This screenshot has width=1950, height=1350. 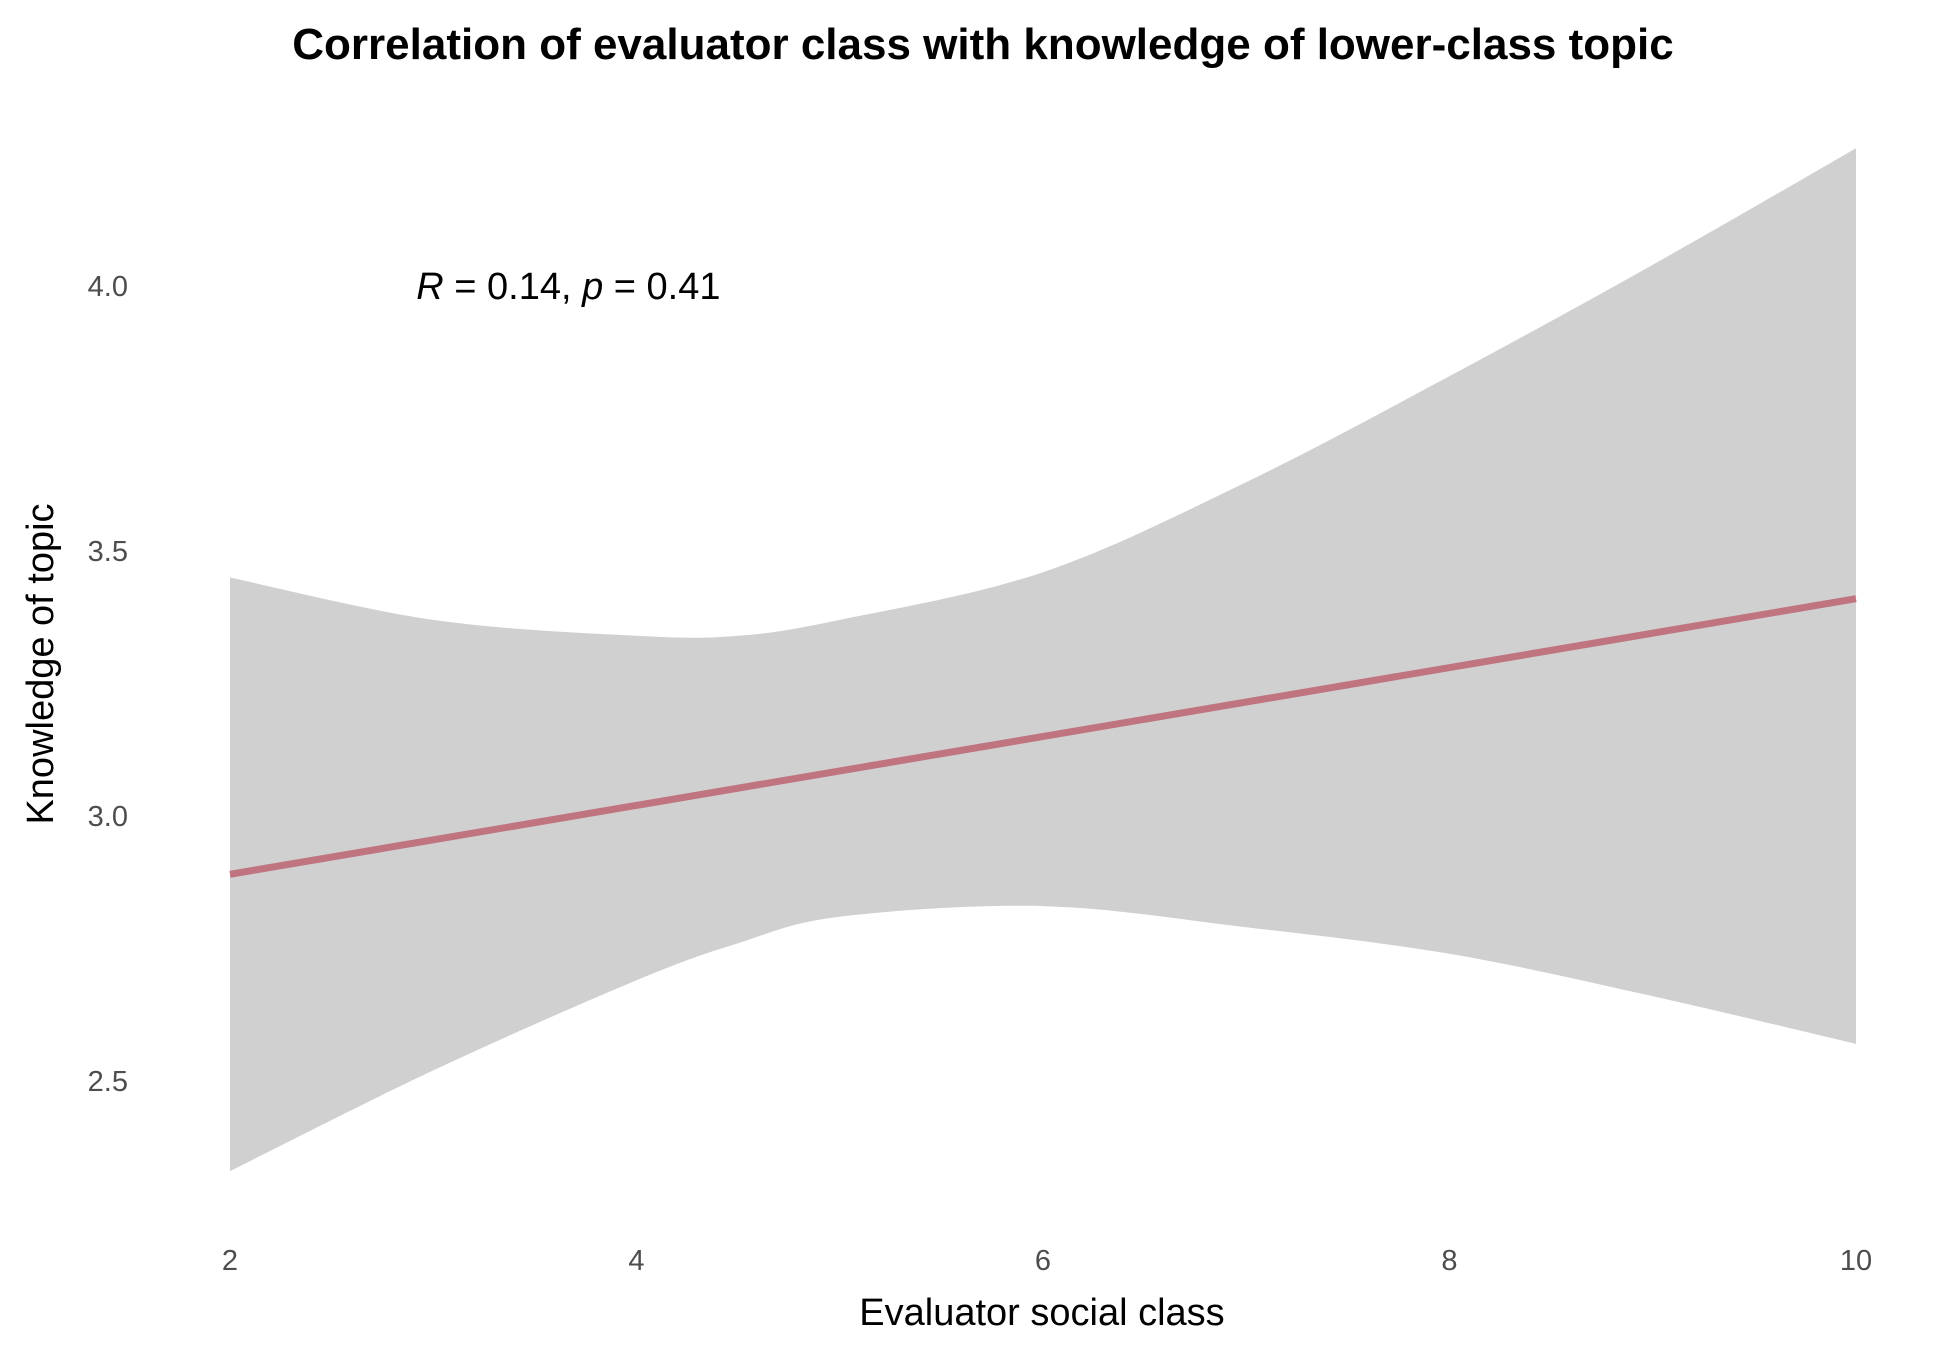 I want to click on r-symbol: R, so click(x=429, y=287).